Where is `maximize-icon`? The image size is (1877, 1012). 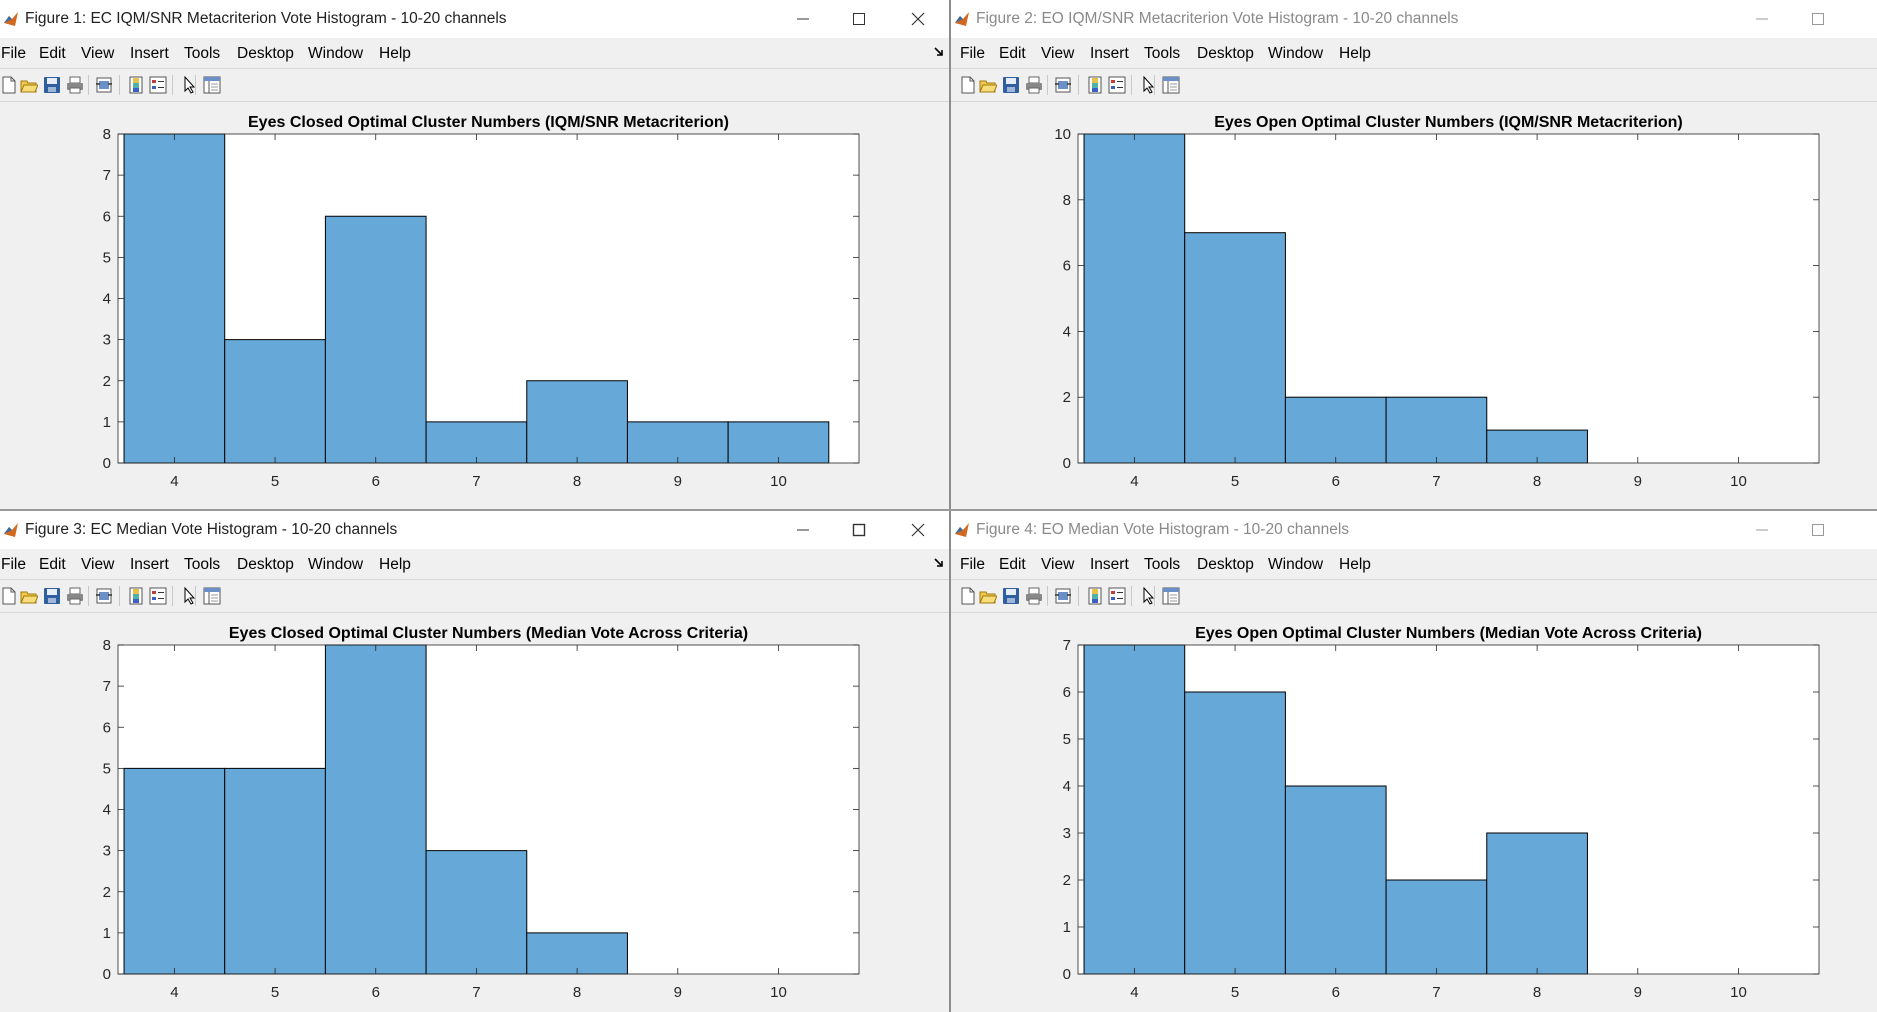 maximize-icon is located at coordinates (1818, 19).